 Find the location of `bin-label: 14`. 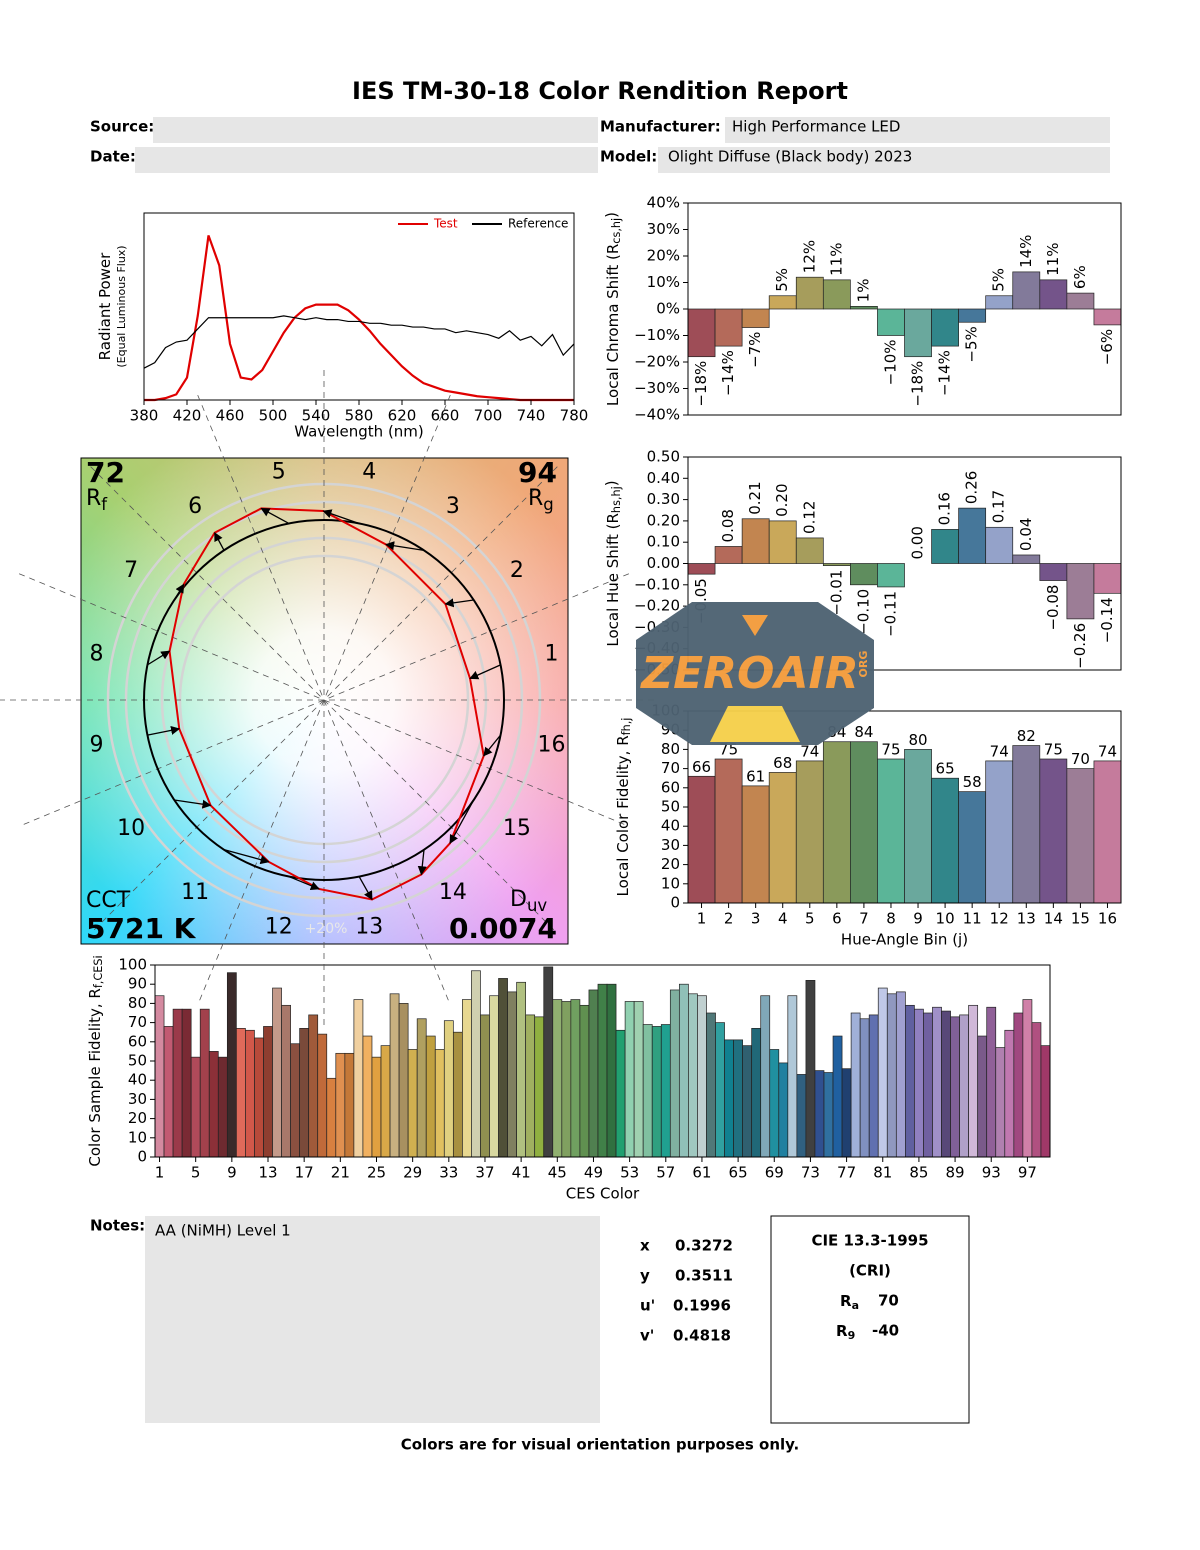

bin-label: 14 is located at coordinates (453, 892).